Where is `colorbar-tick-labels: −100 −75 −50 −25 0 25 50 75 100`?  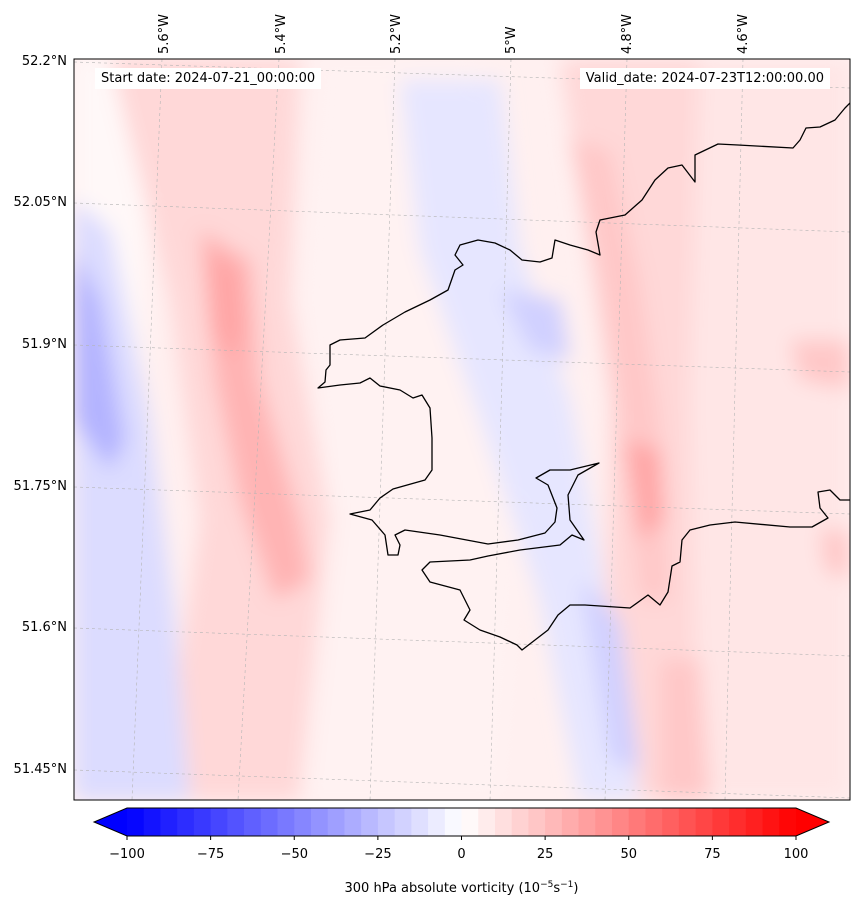
colorbar-tick-labels: −100 −75 −50 −25 0 25 50 75 100 is located at coordinates (458, 854).